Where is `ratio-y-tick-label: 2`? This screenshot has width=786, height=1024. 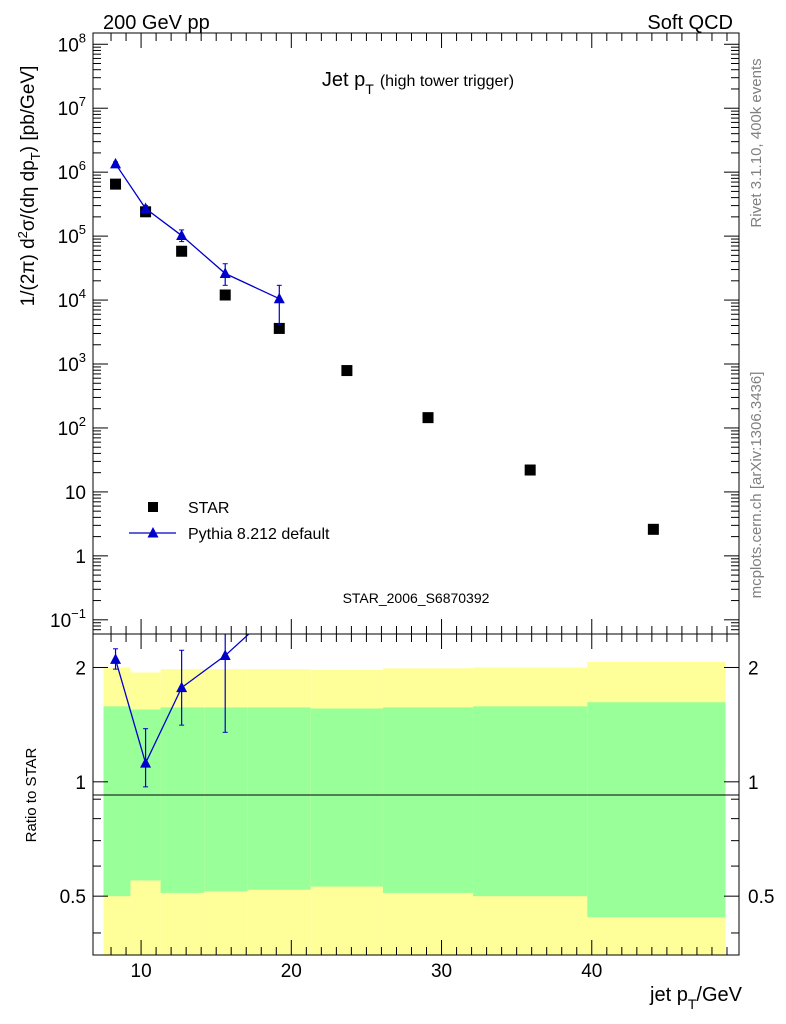
ratio-y-tick-label: 2 is located at coordinates (80, 668).